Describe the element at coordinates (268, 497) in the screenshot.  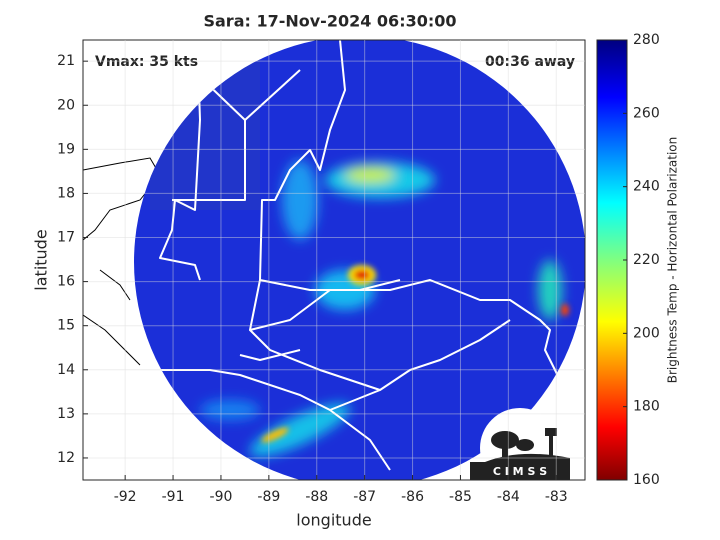
I see `x-tick-label: -89` at that location.